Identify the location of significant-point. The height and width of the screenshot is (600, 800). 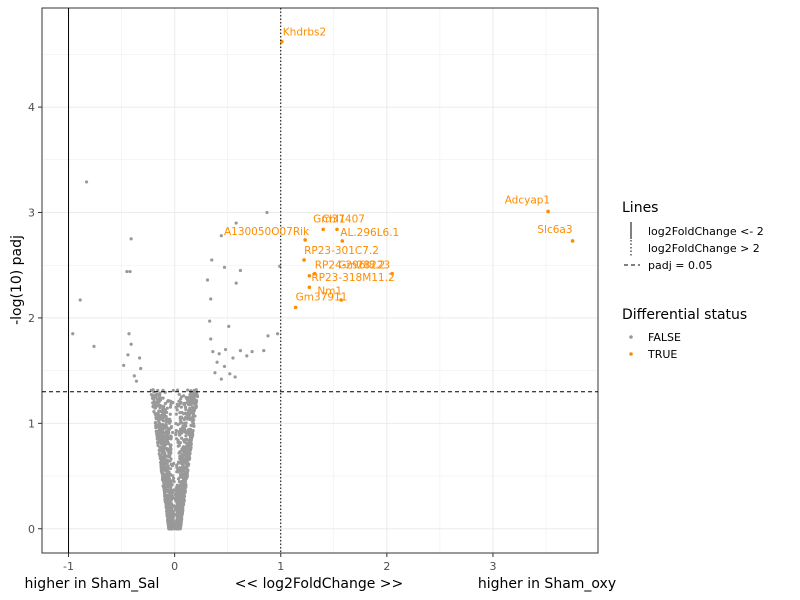
(304, 260).